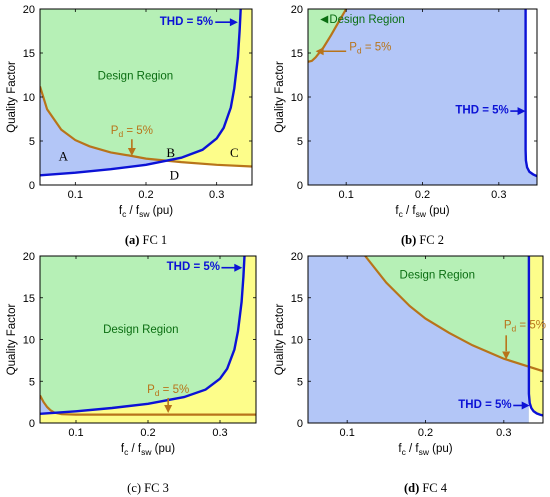 The height and width of the screenshot is (497, 550). Describe the element at coordinates (155, 240) in the screenshot. I see `caption-text: FC 1` at that location.